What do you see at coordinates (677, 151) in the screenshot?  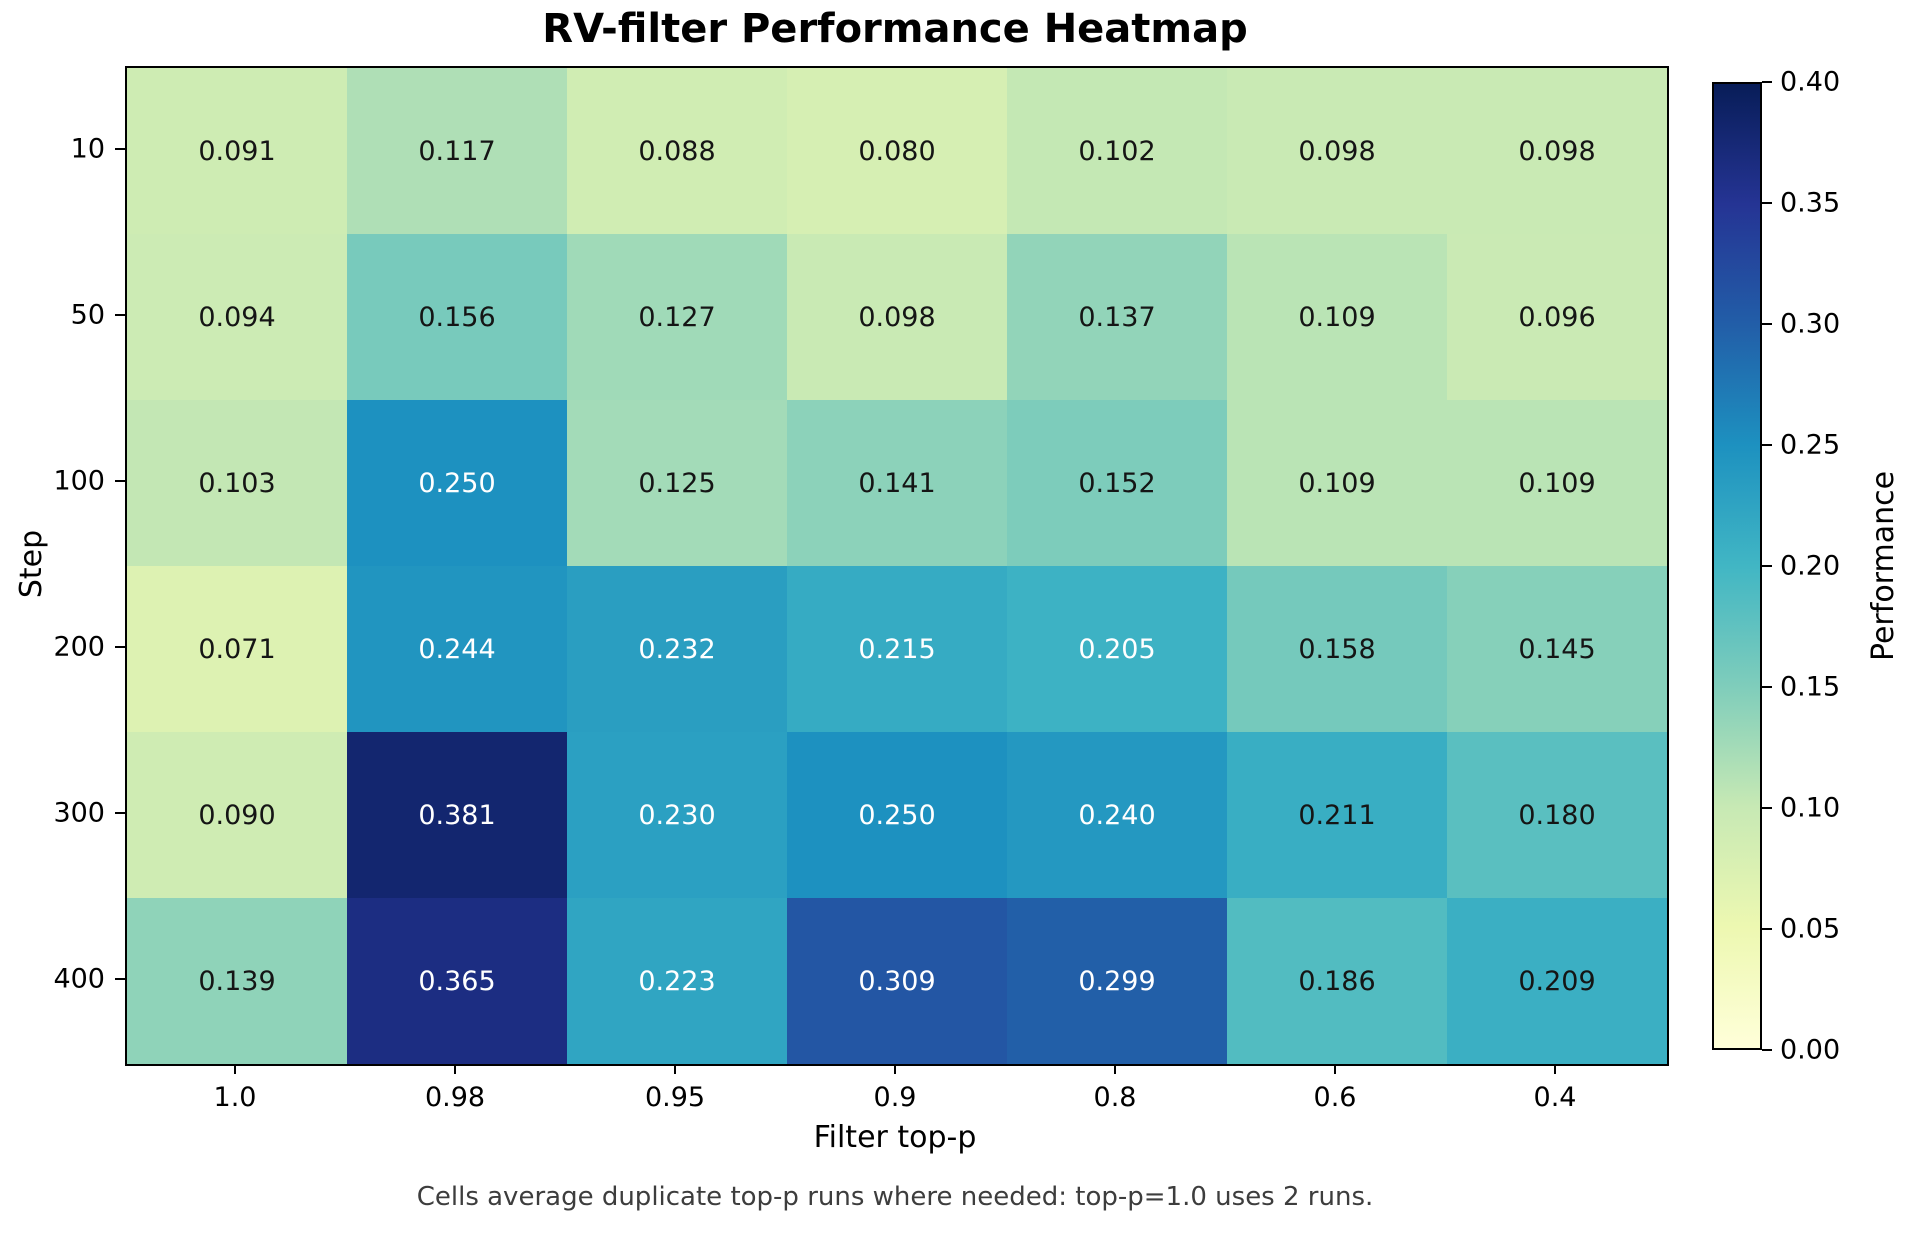 I see `heatmap-cell: 0.088` at bounding box center [677, 151].